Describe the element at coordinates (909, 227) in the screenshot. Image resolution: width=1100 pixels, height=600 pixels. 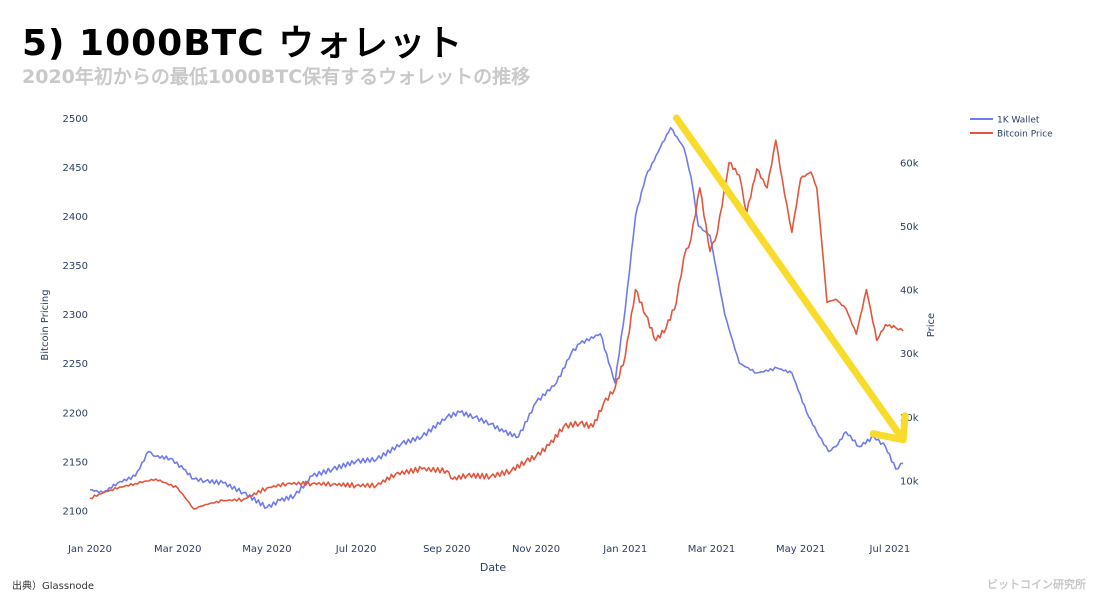
I see `right-tick-label: 50k` at that location.